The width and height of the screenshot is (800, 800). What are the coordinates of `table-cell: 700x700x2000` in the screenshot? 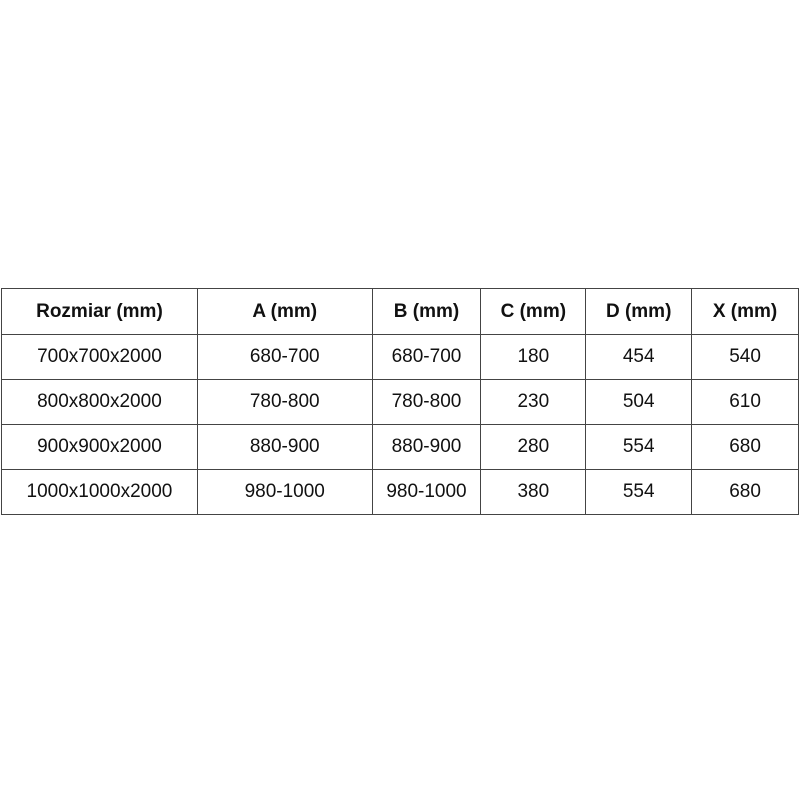 It's located at (99, 357).